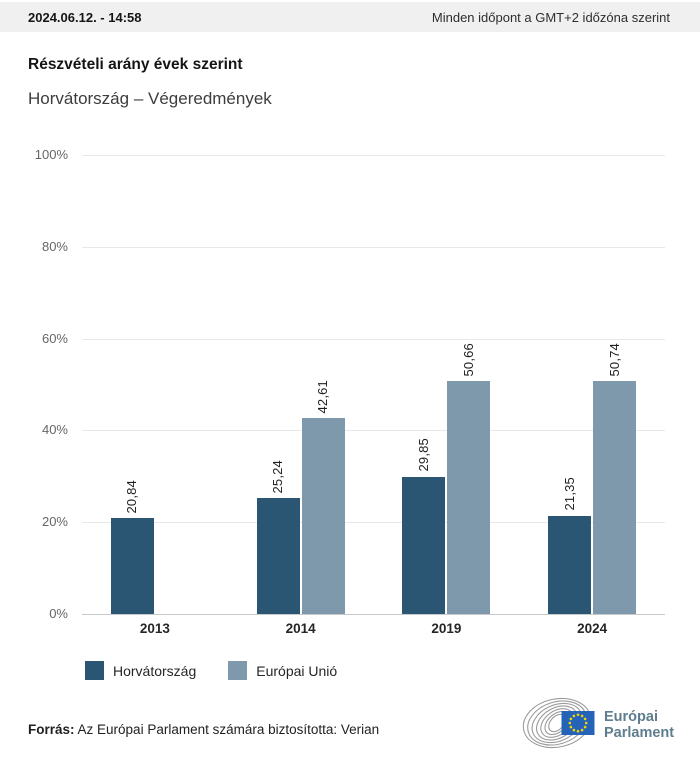 This screenshot has width=700, height=757. I want to click on bar-2019-europai-unio, so click(469, 497).